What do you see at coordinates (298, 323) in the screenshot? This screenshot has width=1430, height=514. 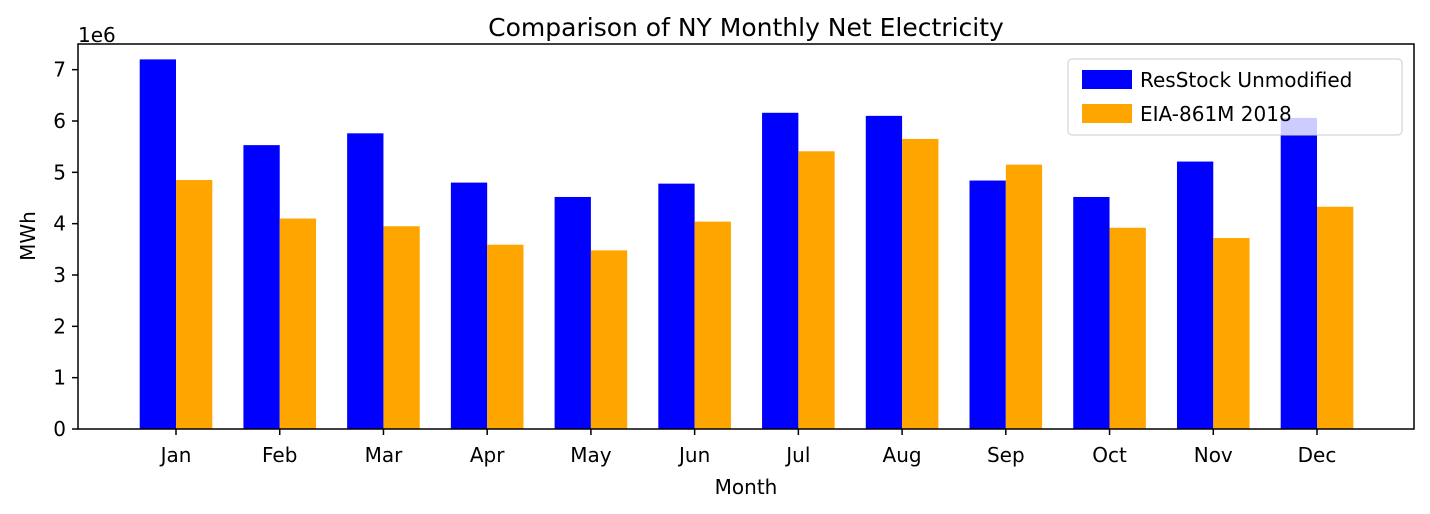 I see `bar-eia-feb` at bounding box center [298, 323].